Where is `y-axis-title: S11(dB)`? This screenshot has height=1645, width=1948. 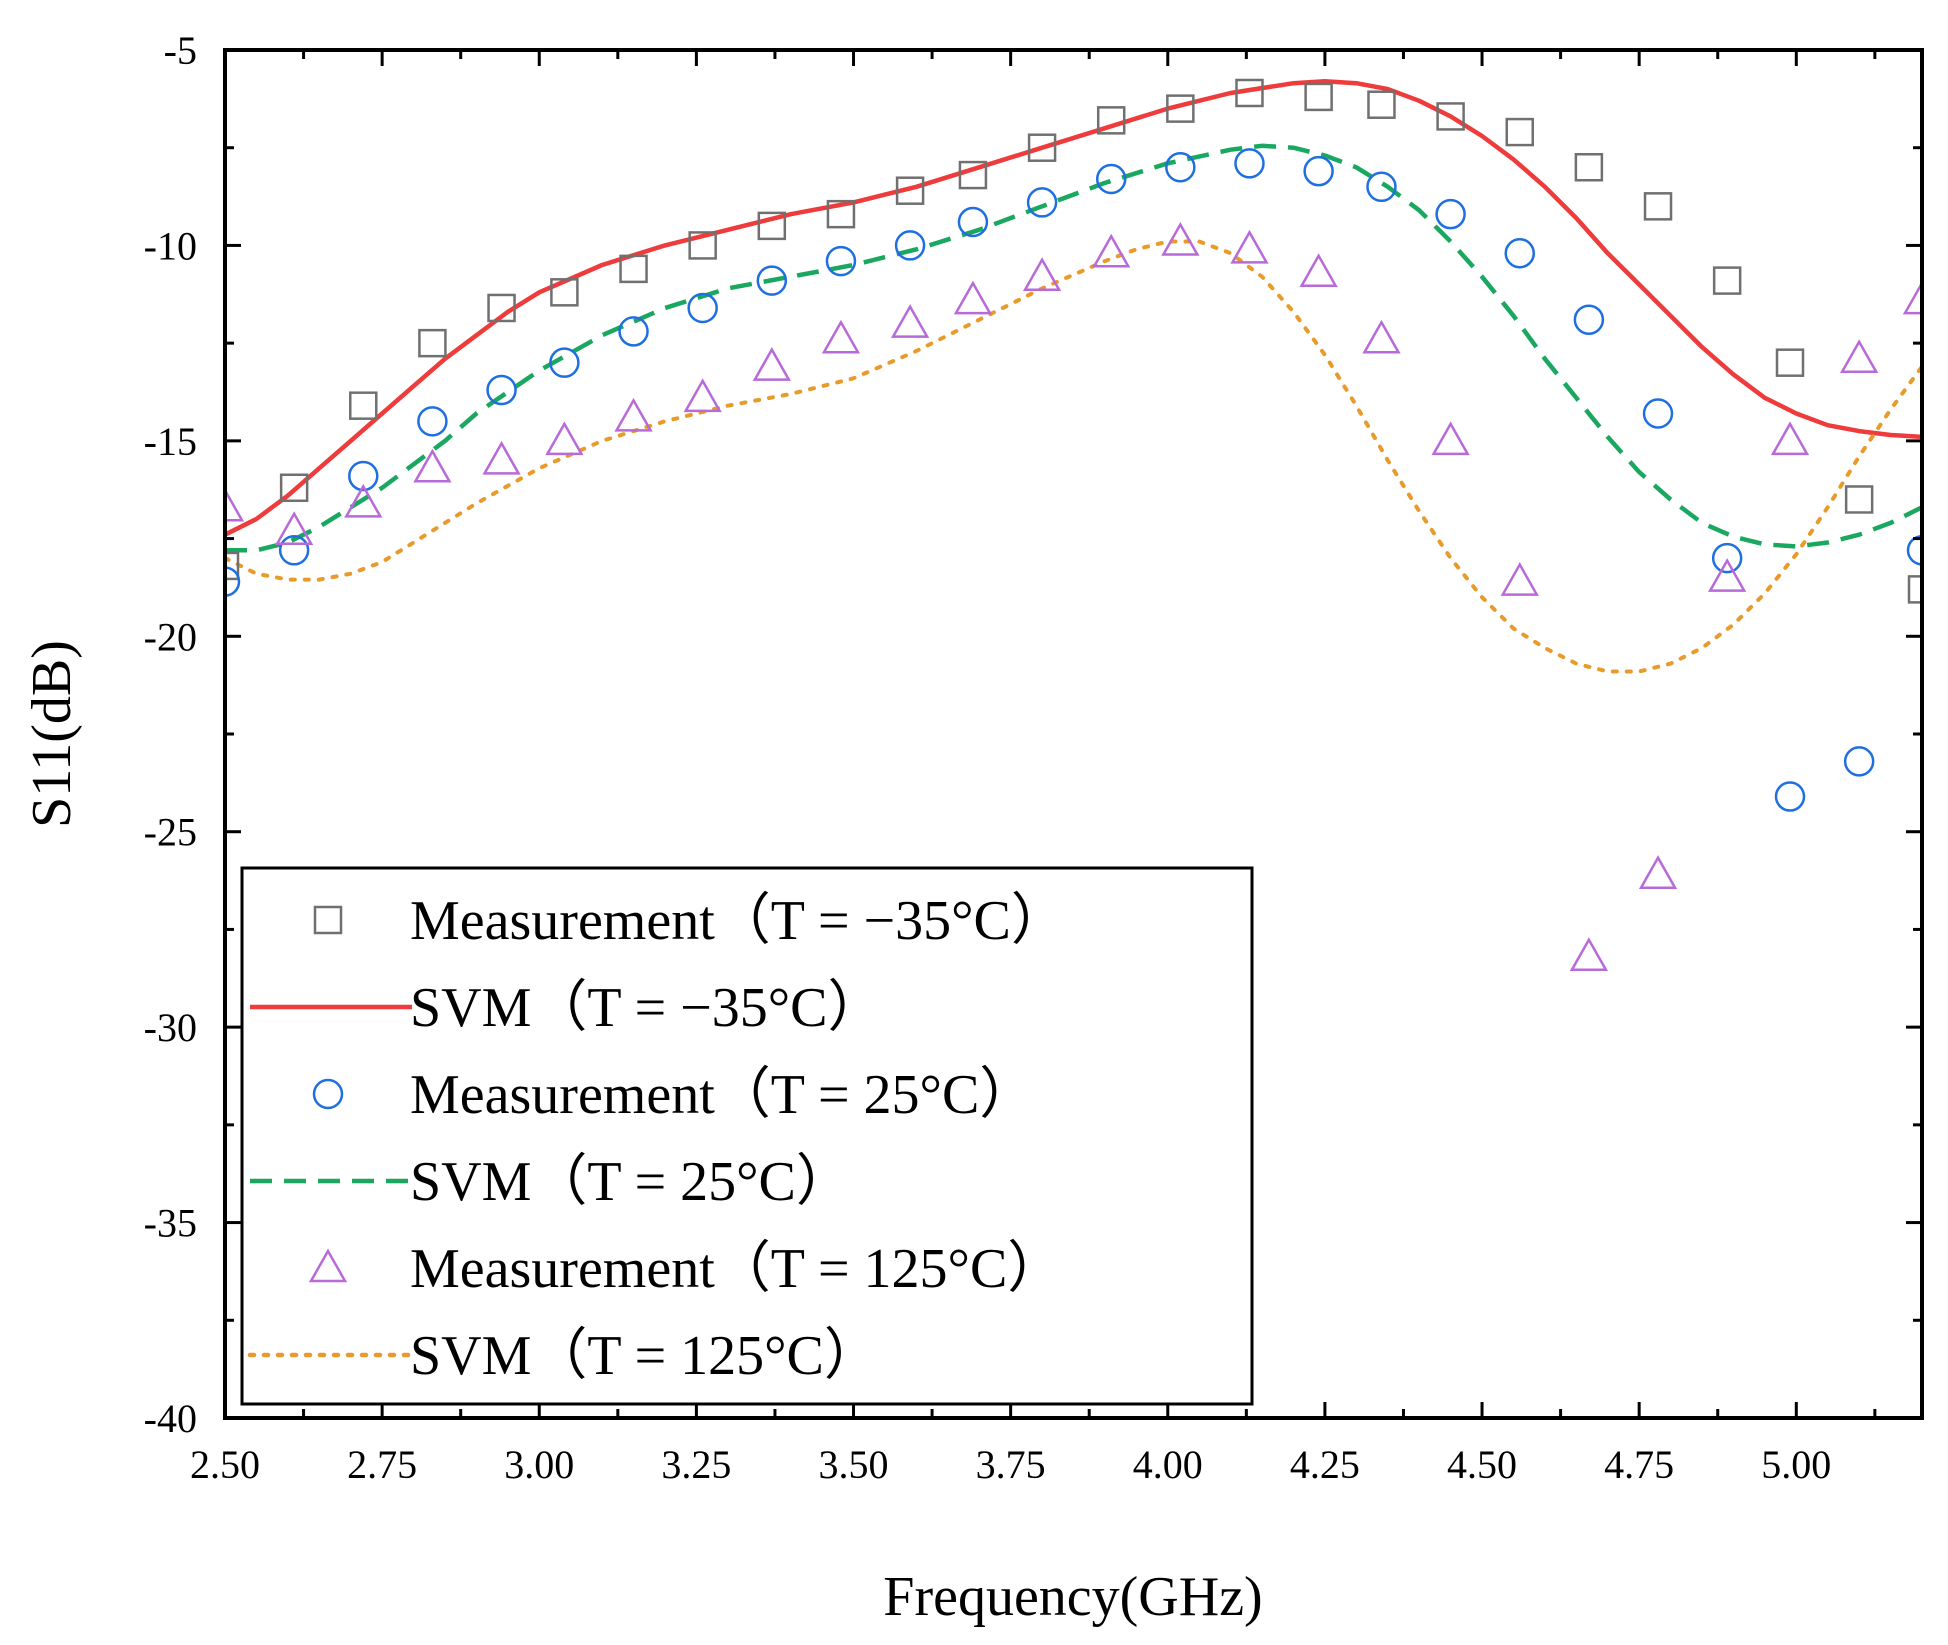 y-axis-title: S11(dB) is located at coordinates (52, 734).